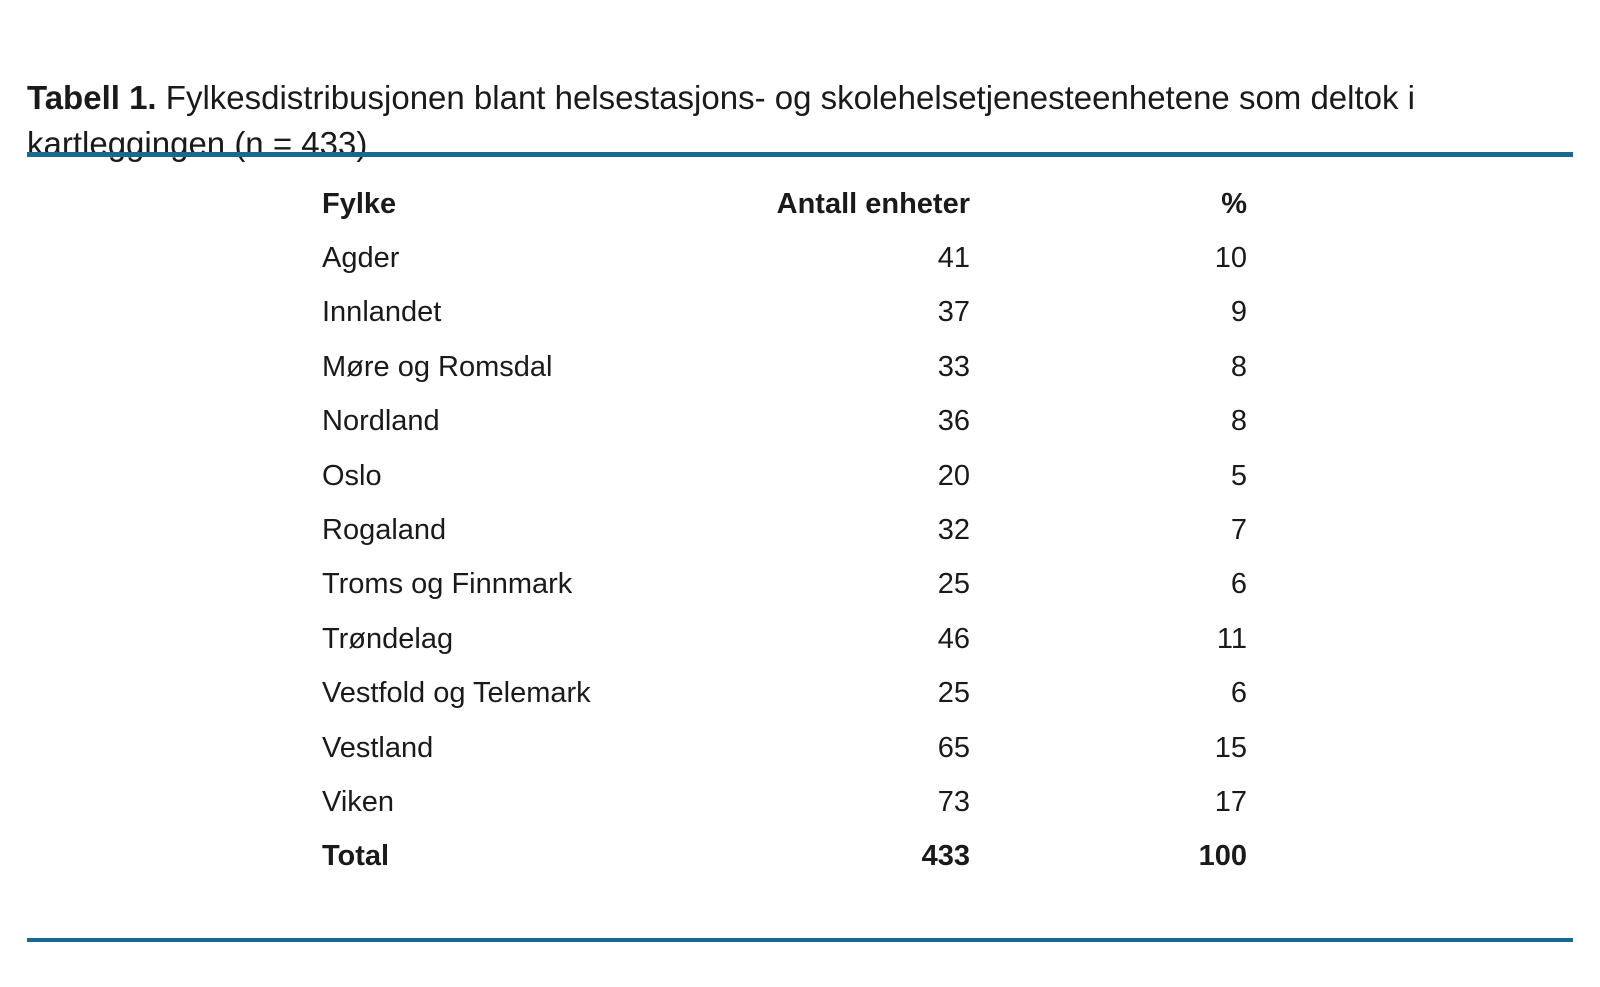 Image resolution: width=1600 pixels, height=987 pixels. I want to click on antall-cell: 65, so click(953, 747).